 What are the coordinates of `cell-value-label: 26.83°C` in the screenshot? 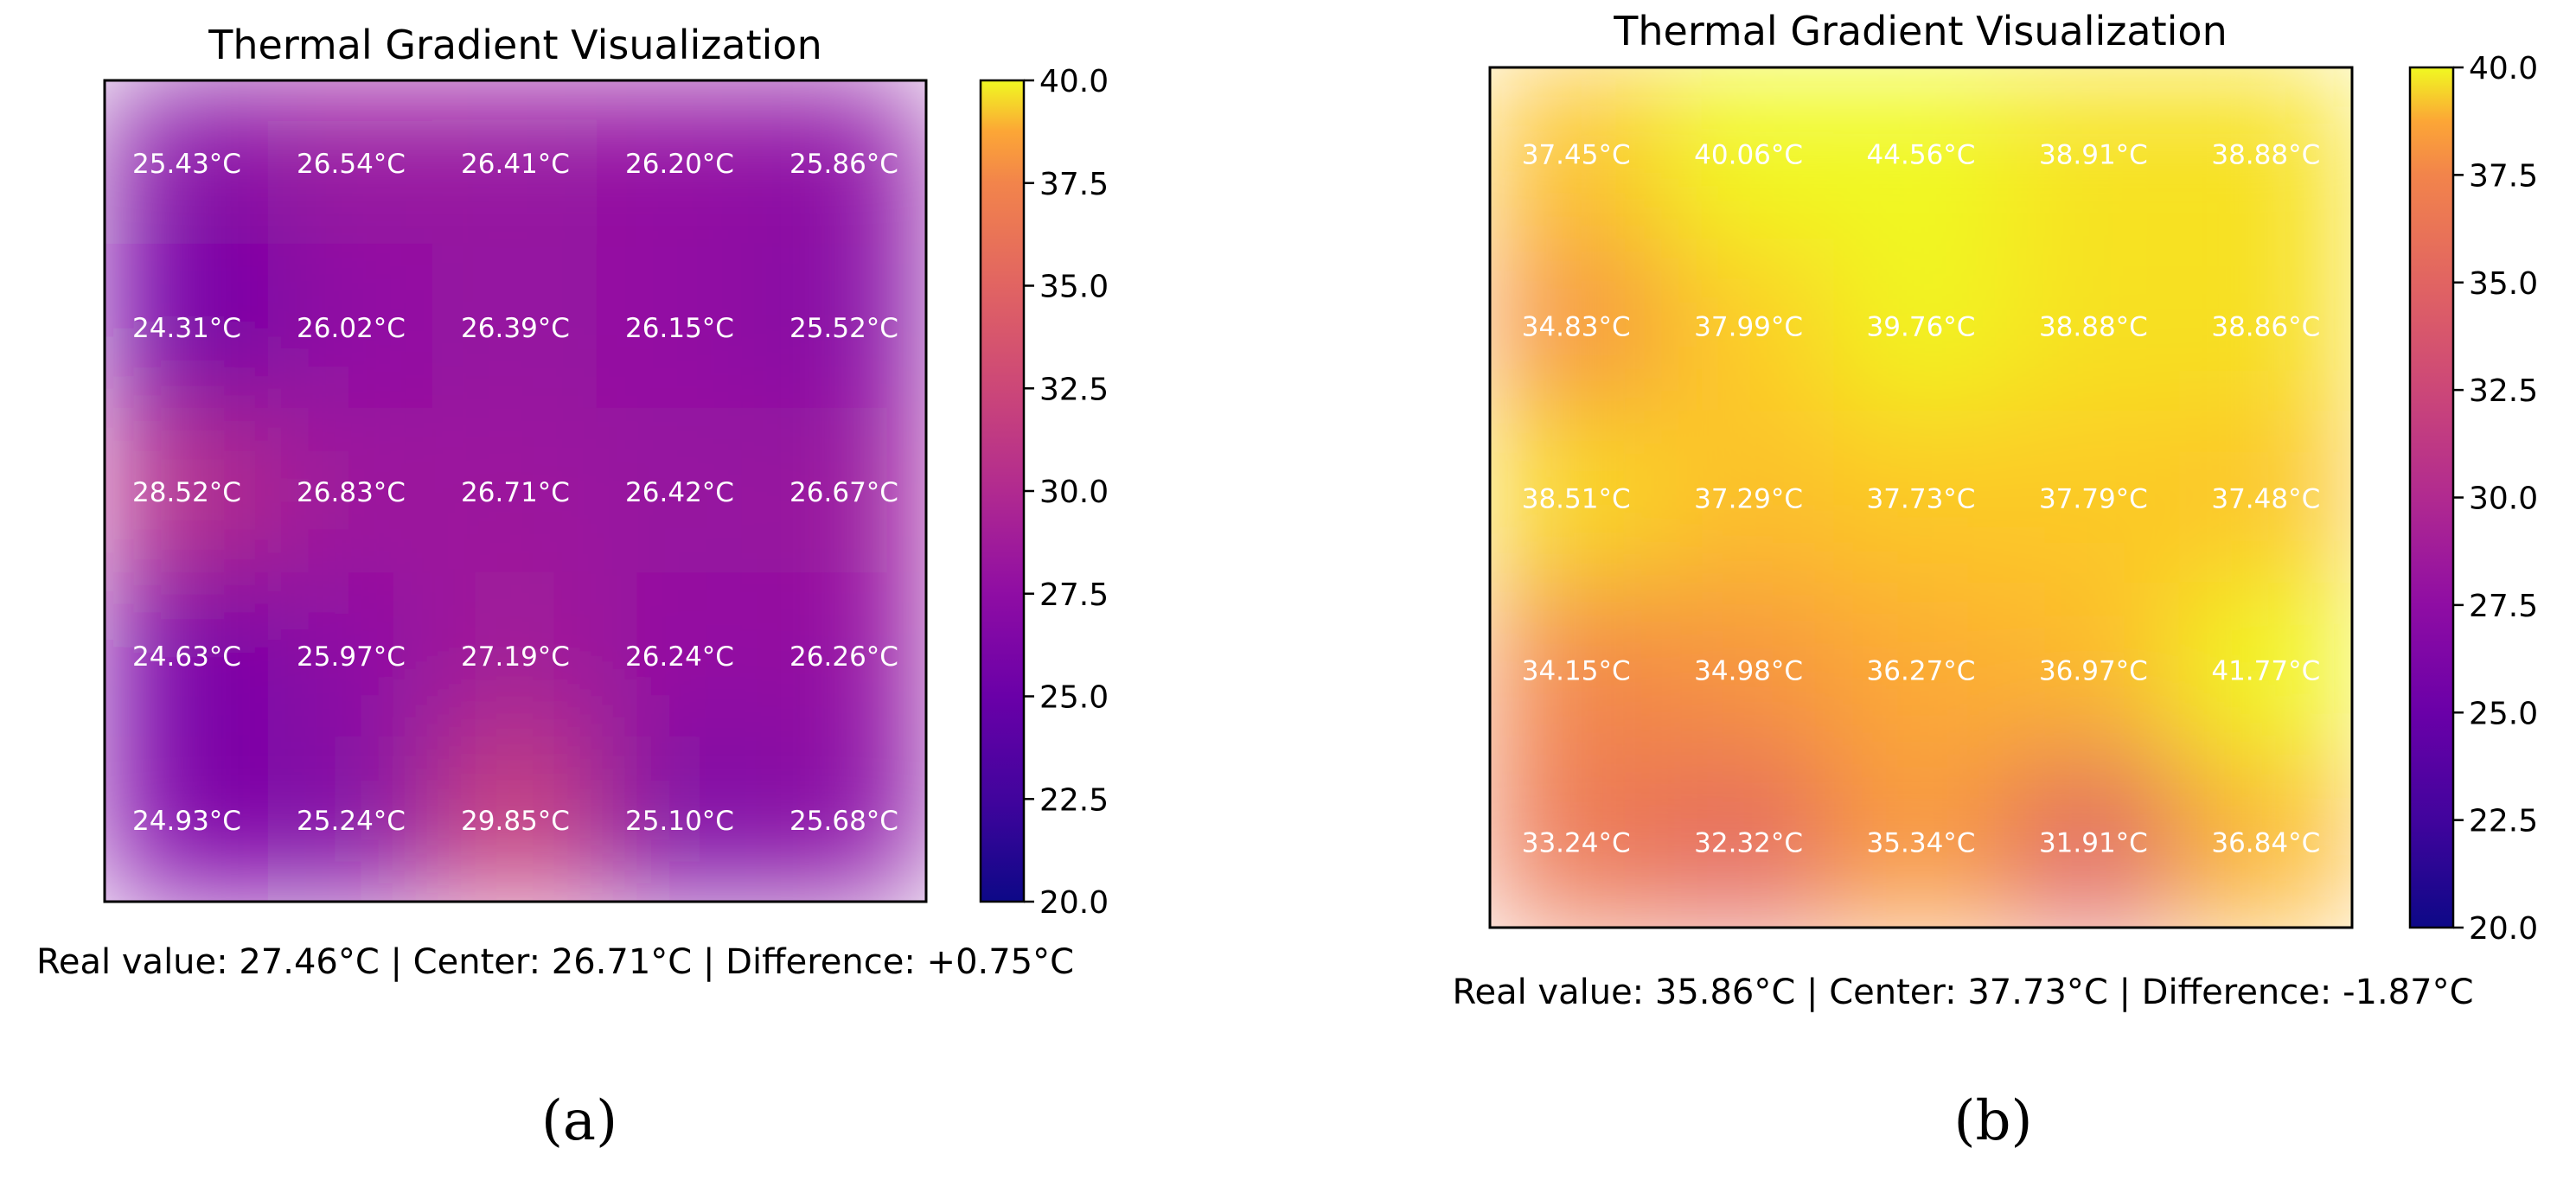 It's located at (352, 492).